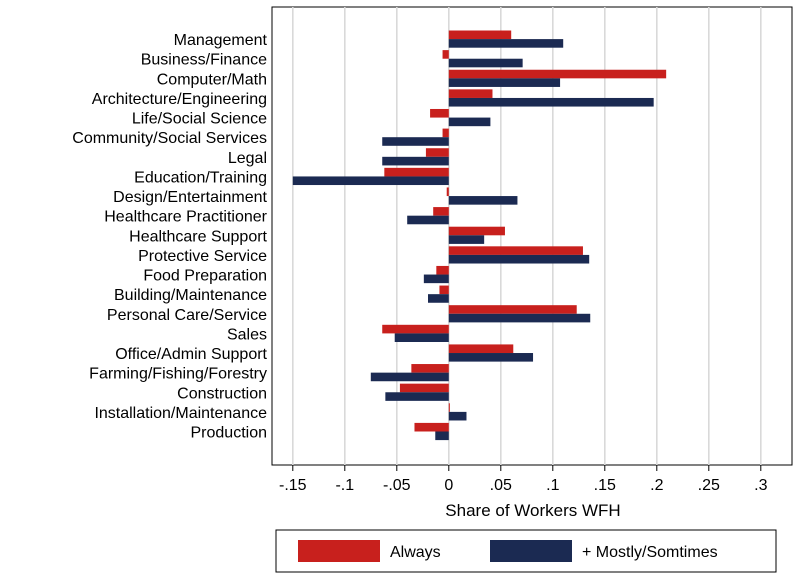 The width and height of the screenshot is (800, 578). I want to click on x-axis: -.15 -.1 -.05 0 .05 .1 .15 .2 .25 .3, so click(523, 479).